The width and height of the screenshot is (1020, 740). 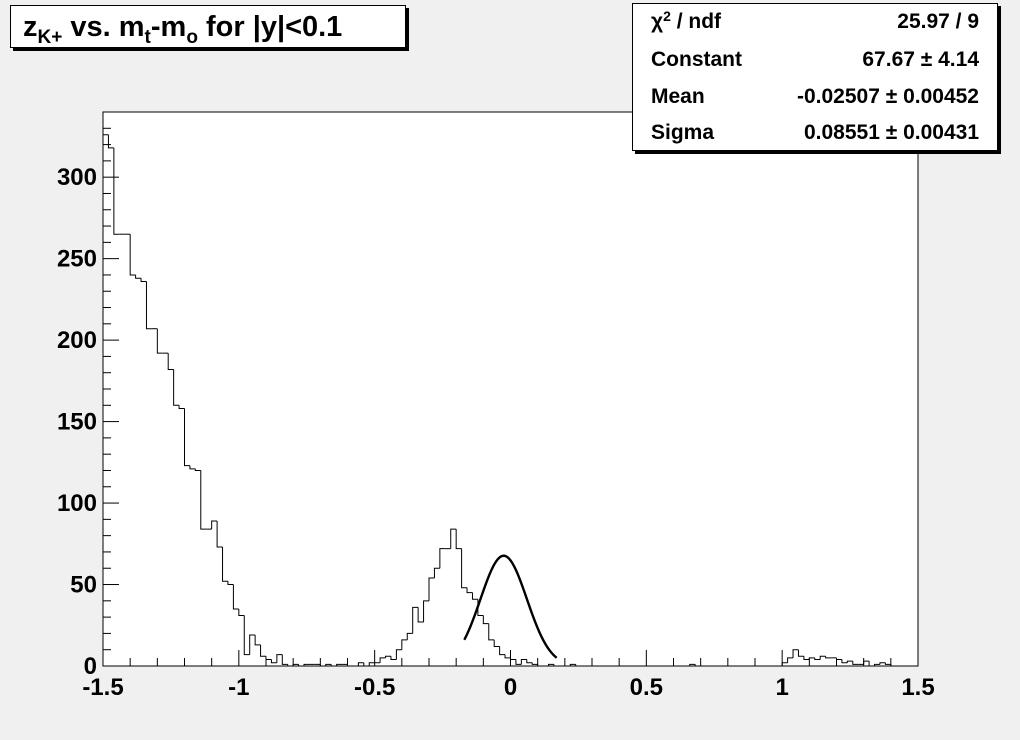 What do you see at coordinates (815, 60) in the screenshot?
I see `stats-row-constant: Constant 67.67 ± 4.14` at bounding box center [815, 60].